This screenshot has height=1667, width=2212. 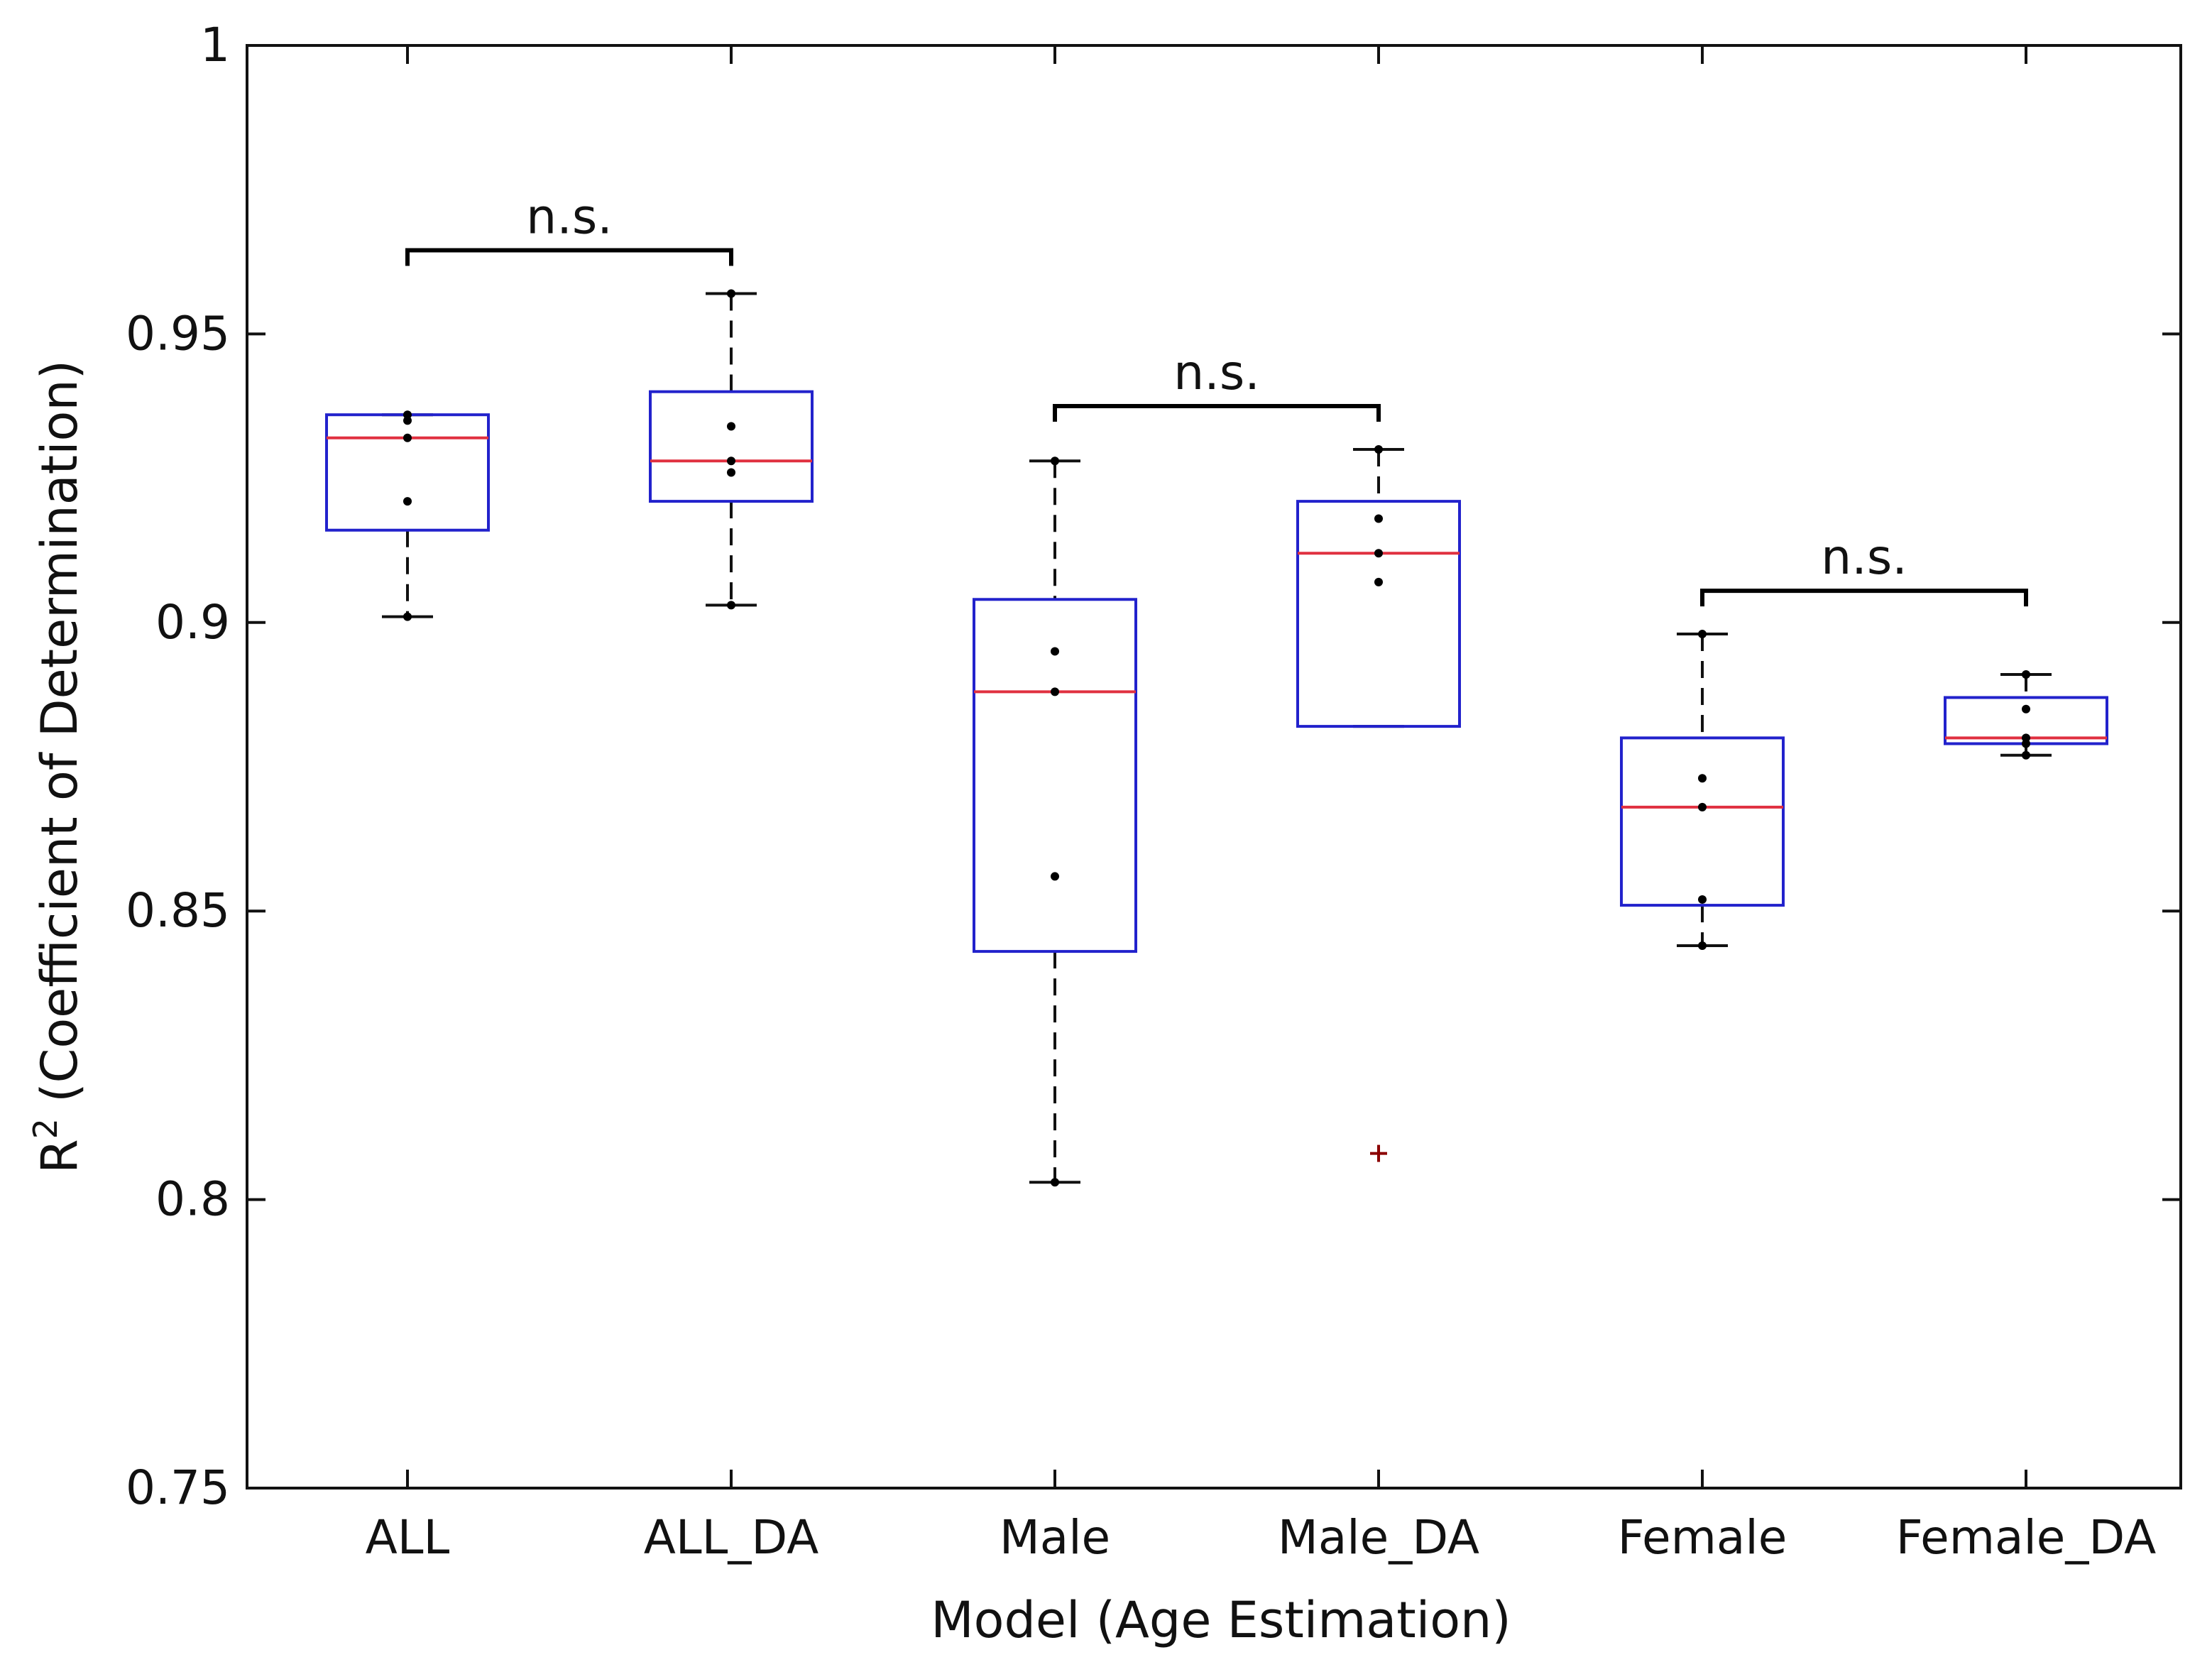 What do you see at coordinates (1055, 1537) in the screenshot?
I see `x-category-label: Male` at bounding box center [1055, 1537].